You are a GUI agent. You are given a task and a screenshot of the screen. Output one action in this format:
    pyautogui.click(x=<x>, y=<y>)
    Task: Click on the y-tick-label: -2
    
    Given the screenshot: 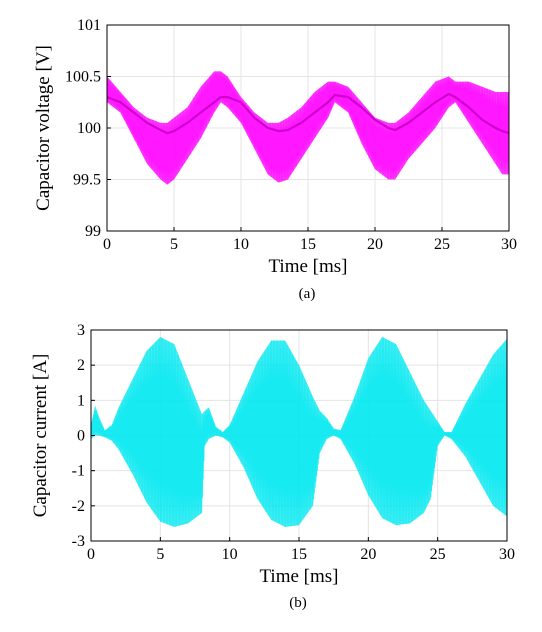 What is the action you would take?
    pyautogui.click(x=78, y=506)
    